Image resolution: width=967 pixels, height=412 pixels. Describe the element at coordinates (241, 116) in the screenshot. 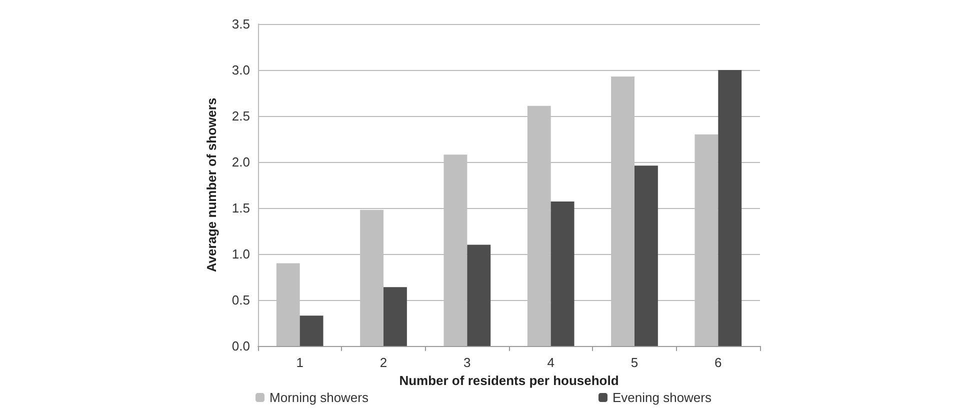

I see `y-tick-label: 2.5` at that location.